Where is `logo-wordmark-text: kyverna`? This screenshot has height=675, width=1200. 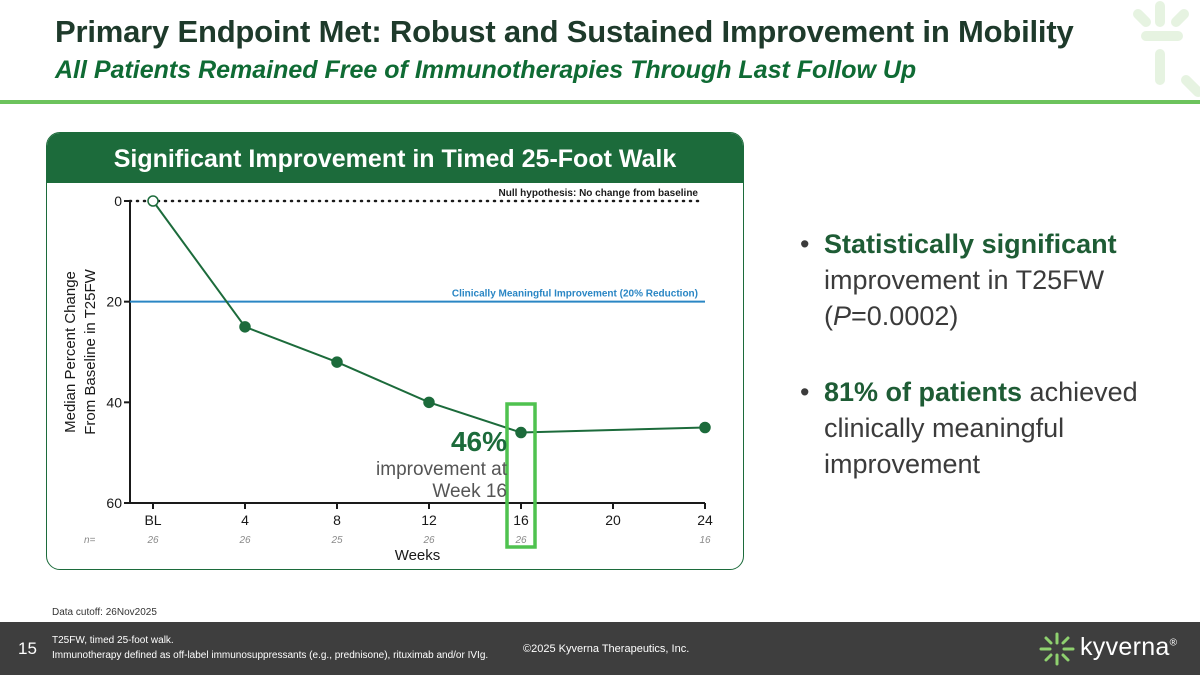
logo-wordmark-text: kyverna is located at coordinates (1125, 647).